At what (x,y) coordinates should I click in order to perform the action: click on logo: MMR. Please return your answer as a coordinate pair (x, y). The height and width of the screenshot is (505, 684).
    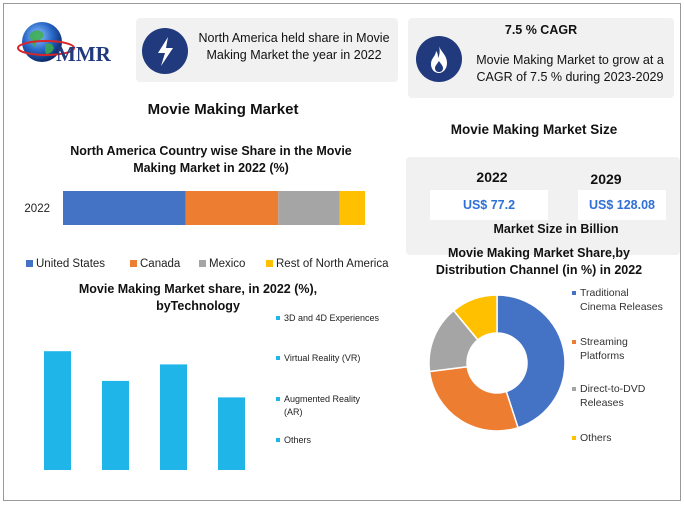
    Looking at the image, I should click on (76, 42).